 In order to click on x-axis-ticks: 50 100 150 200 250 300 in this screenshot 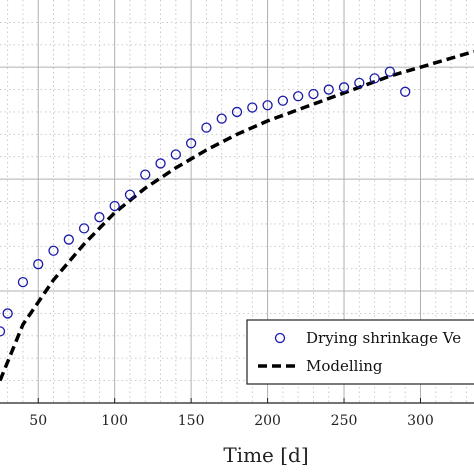, I will do `click(231, 413)`.